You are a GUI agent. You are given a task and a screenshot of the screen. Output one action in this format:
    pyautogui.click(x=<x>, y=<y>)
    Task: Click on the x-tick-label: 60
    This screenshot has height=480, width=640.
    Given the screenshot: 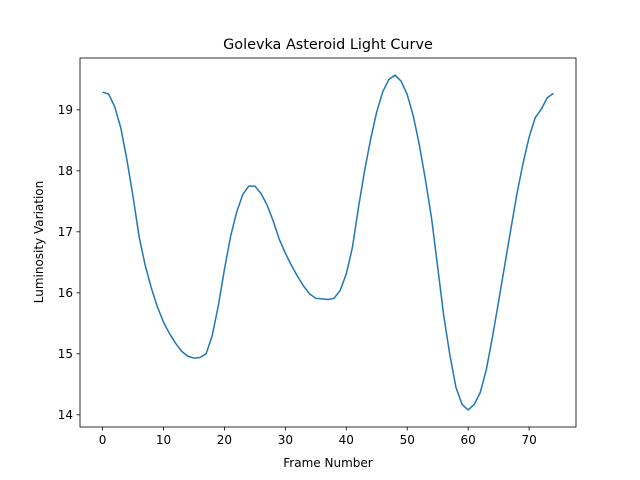 What is the action you would take?
    pyautogui.click(x=468, y=440)
    